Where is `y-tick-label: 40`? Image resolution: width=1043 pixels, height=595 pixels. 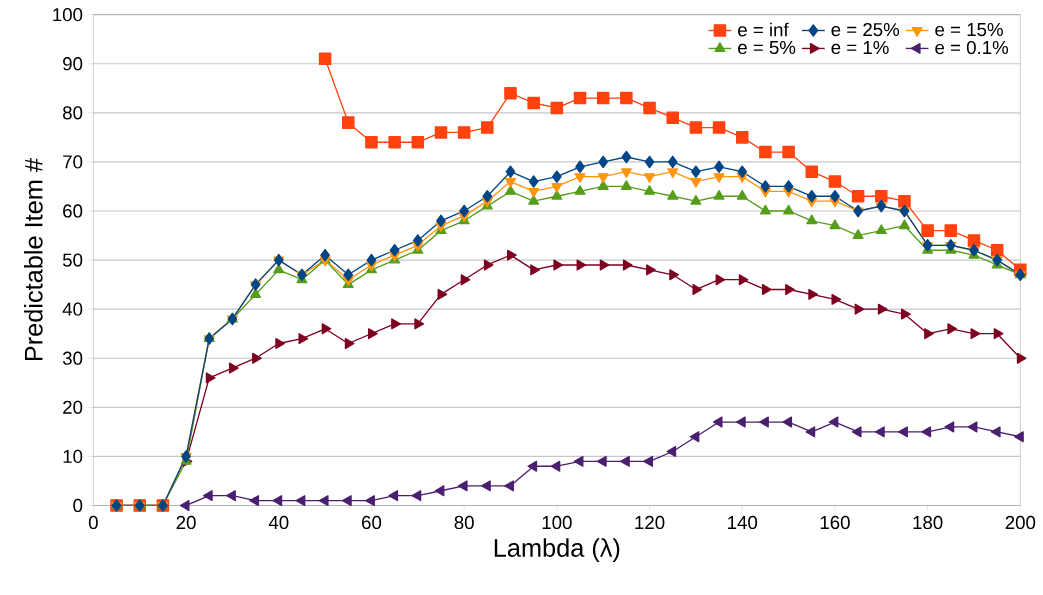
y-tick-label: 40 is located at coordinates (72, 309).